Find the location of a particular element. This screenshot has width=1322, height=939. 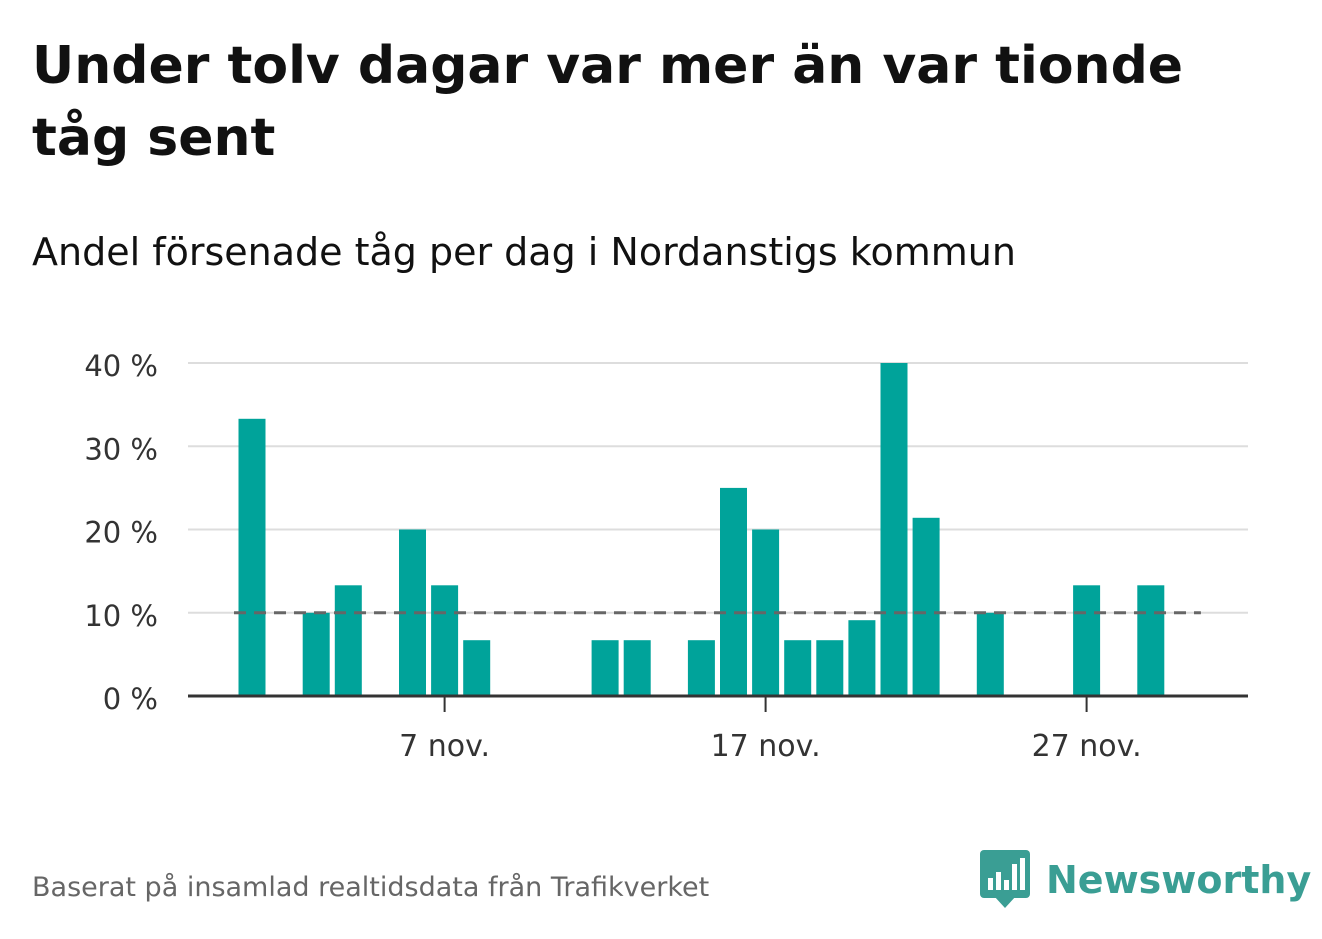

brand-logo: Newsworthy is located at coordinates (1145, 880).